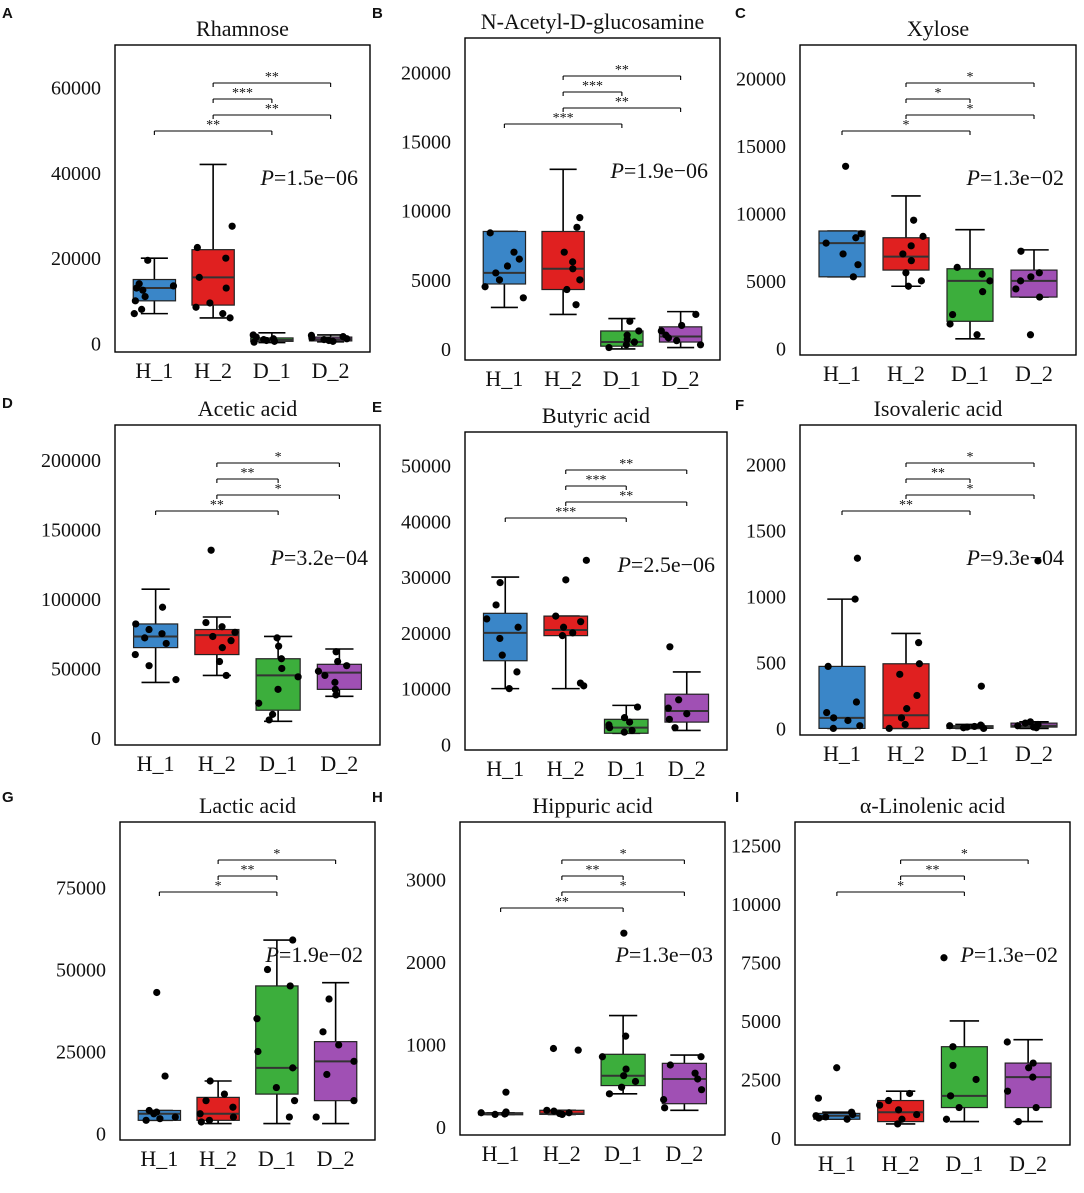  Describe the element at coordinates (665, 564) in the screenshot. I see `p-value: P=2.5e−06` at that location.